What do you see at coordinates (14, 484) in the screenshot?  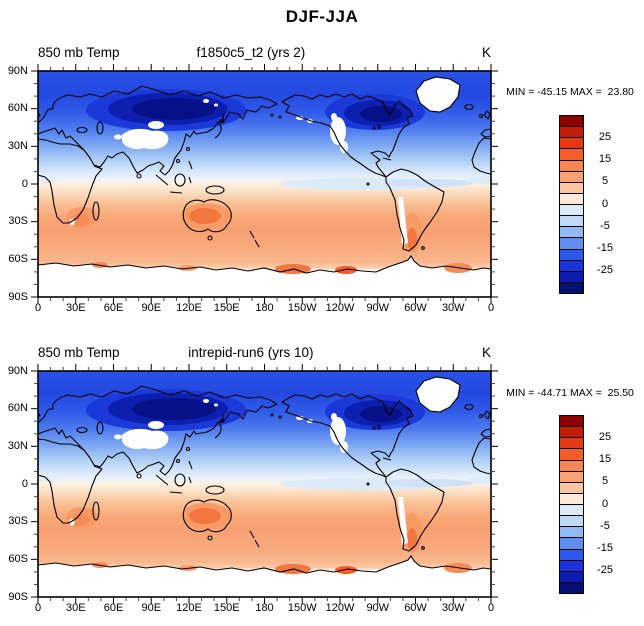 I see `panel2-lat-axis: 90N 60N 30N 0 30S 60S 90S` at bounding box center [14, 484].